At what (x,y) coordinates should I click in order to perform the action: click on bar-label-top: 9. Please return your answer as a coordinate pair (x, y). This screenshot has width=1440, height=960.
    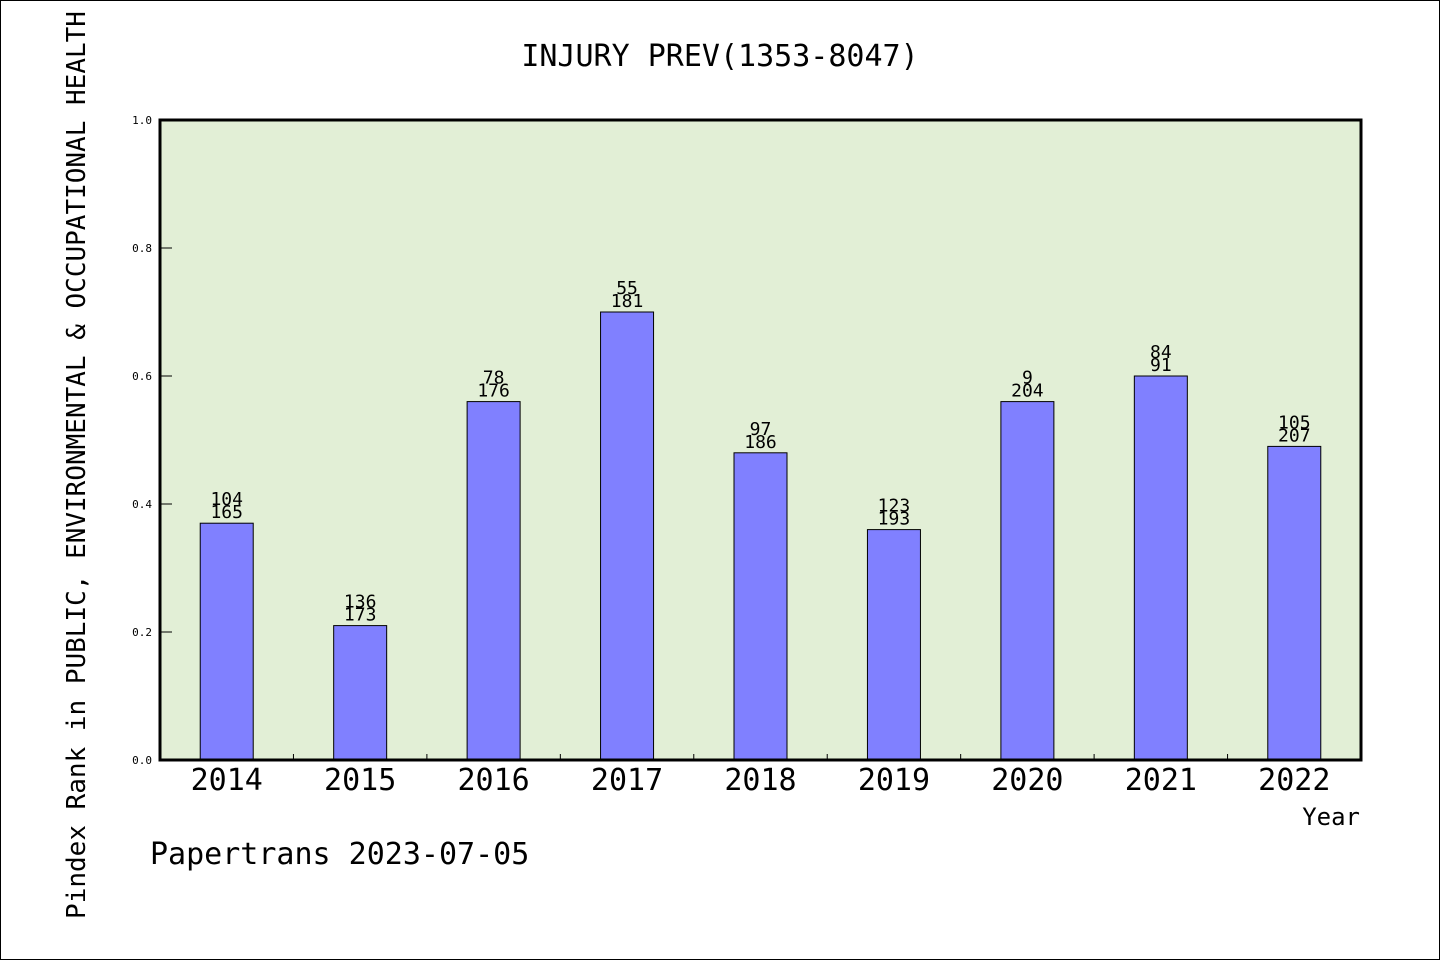
    Looking at the image, I should click on (1027, 378).